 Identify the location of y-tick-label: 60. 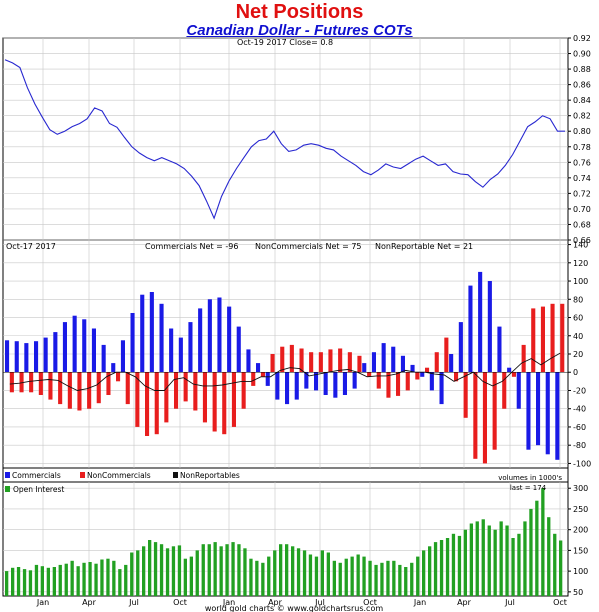
(578, 318).